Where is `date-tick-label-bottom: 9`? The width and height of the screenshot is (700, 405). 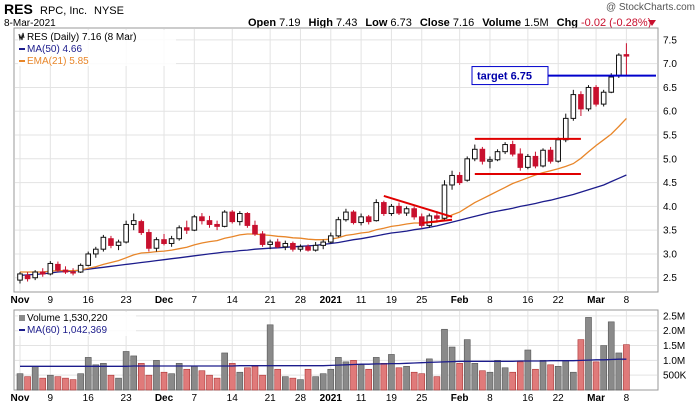 date-tick-label-bottom: 9 is located at coordinates (51, 398).